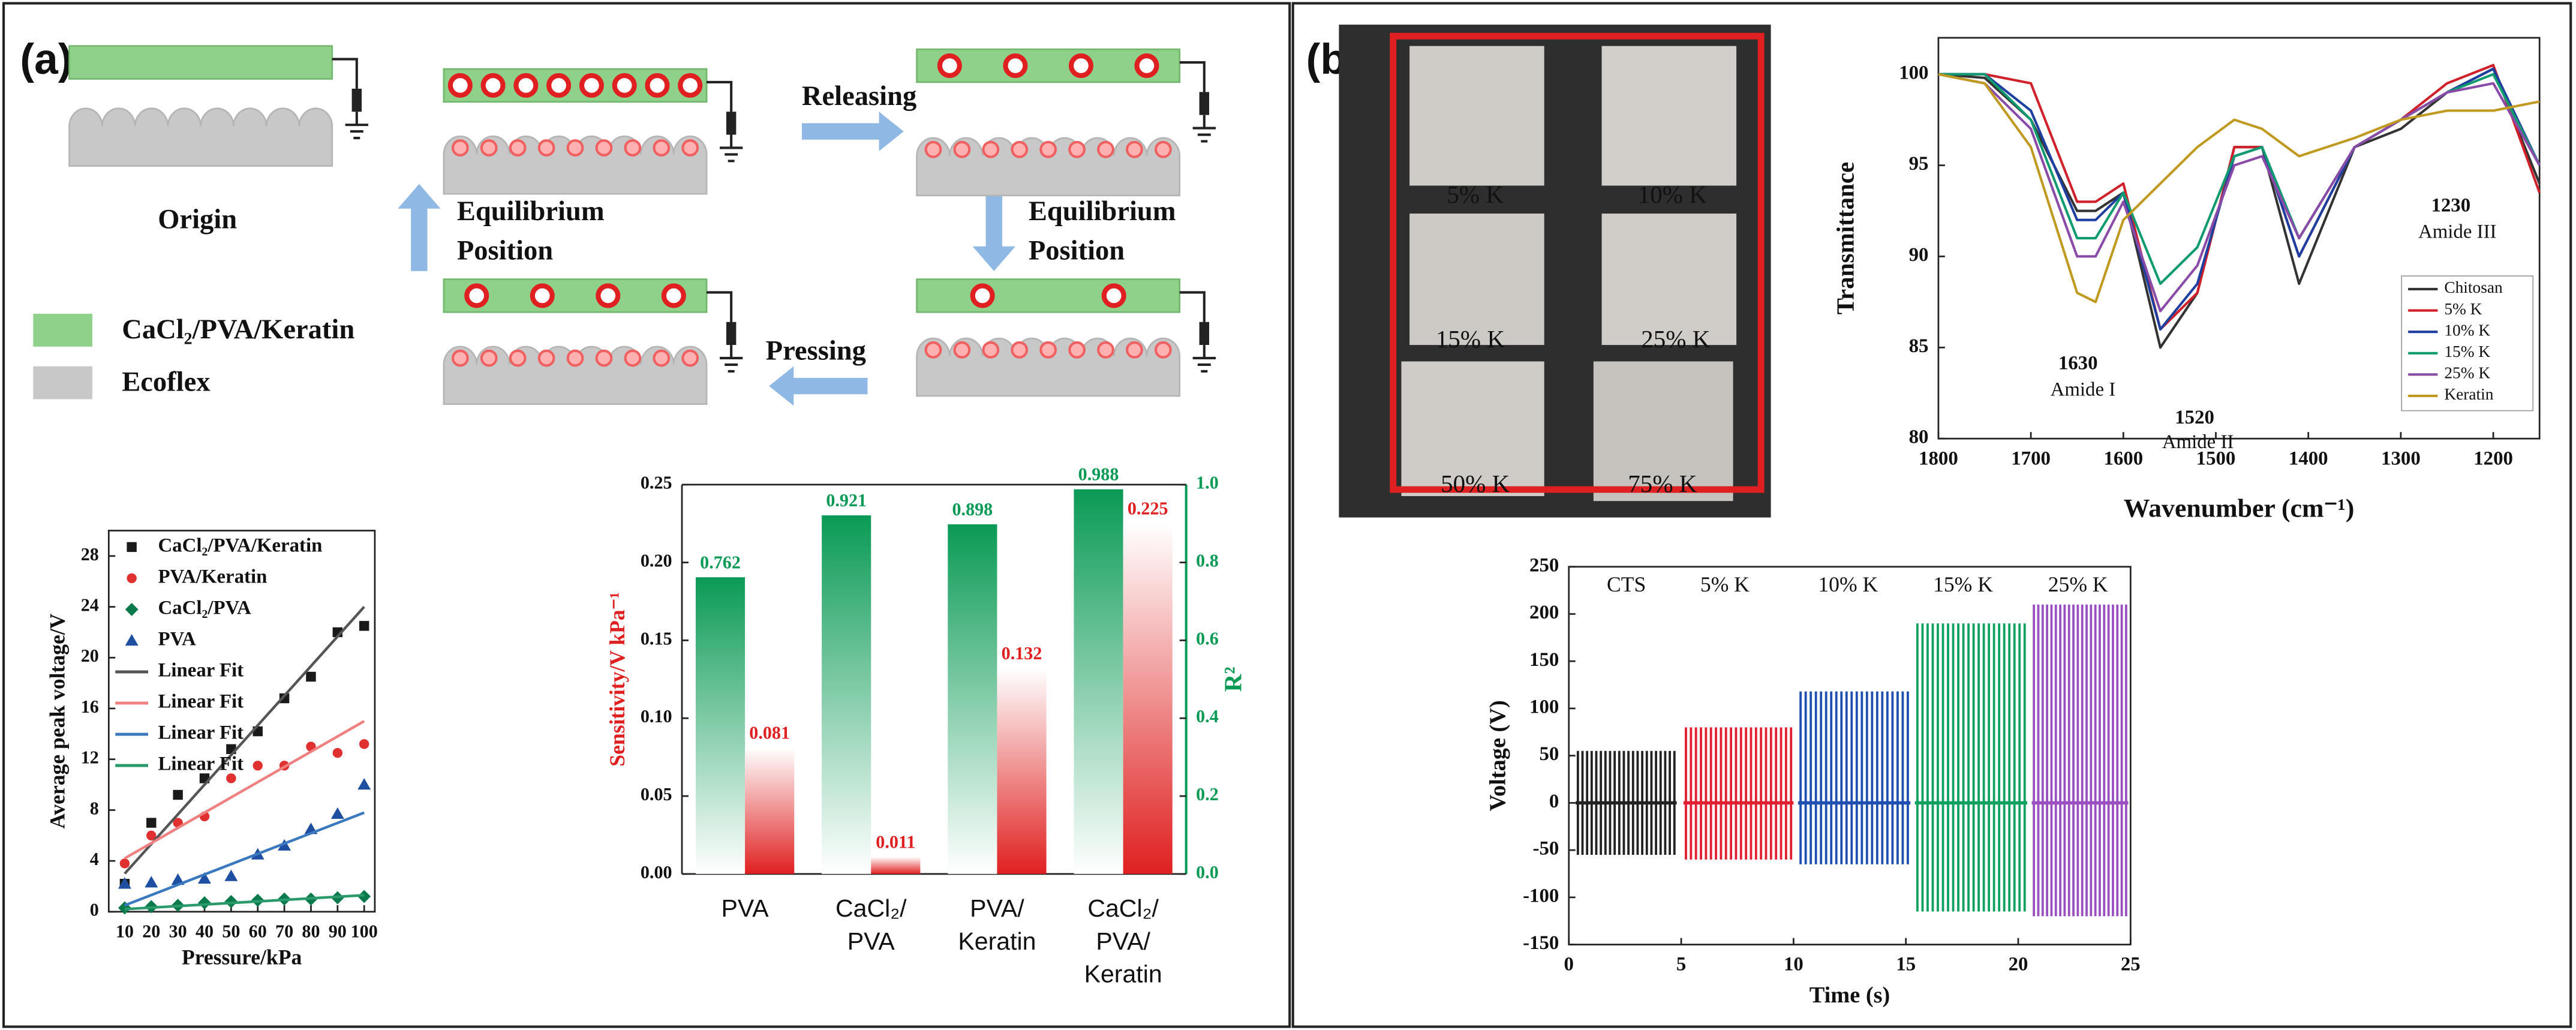 Image resolution: width=2576 pixels, height=1030 pixels. Describe the element at coordinates (1939, 458) in the screenshot. I see `x-tick-label: 1800` at that location.